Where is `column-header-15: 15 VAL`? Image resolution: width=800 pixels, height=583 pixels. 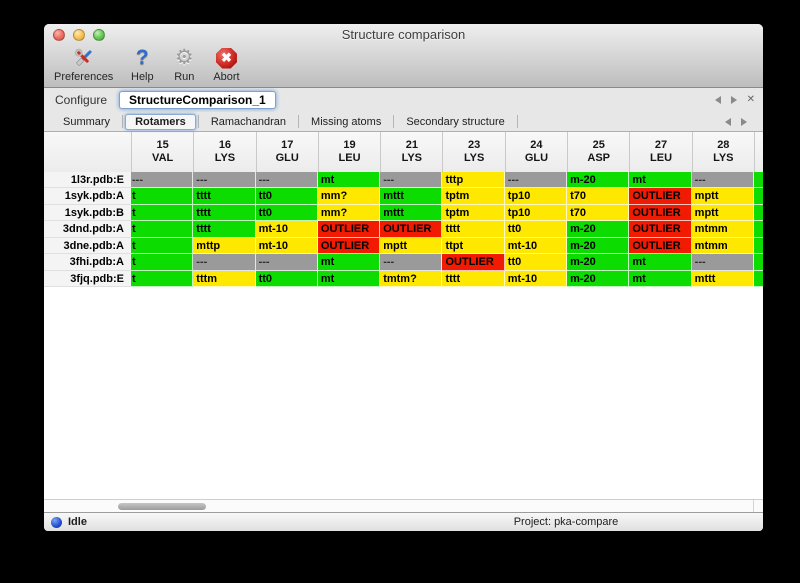 column-header-15: 15 VAL is located at coordinates (162, 152).